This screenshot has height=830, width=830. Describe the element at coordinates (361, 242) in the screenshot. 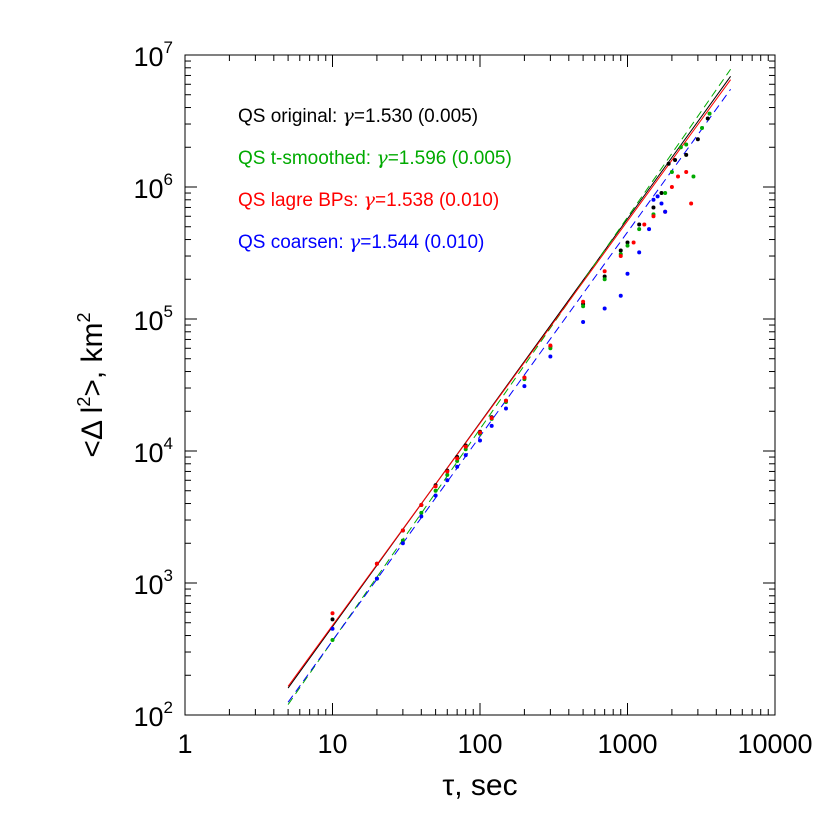

I see `legend-entry: QS coarsen: γ=1.544 (0.010)` at that location.